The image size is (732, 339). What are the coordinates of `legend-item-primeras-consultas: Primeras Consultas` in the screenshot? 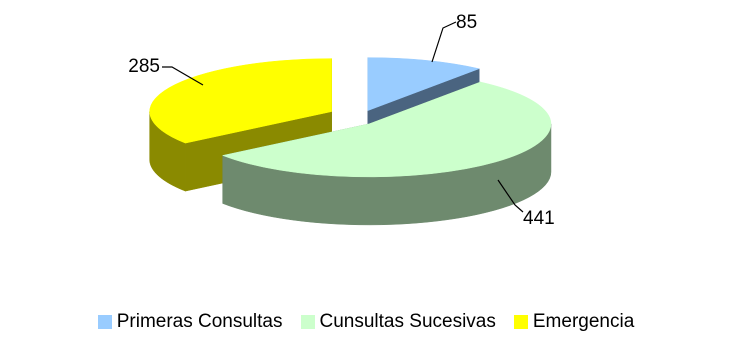 It's located at (190, 322).